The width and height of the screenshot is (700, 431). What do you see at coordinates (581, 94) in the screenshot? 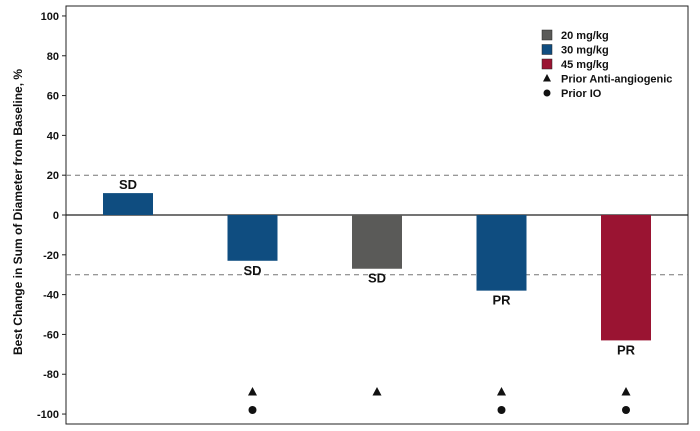
I see `legend-label: Prior IO` at bounding box center [581, 94].